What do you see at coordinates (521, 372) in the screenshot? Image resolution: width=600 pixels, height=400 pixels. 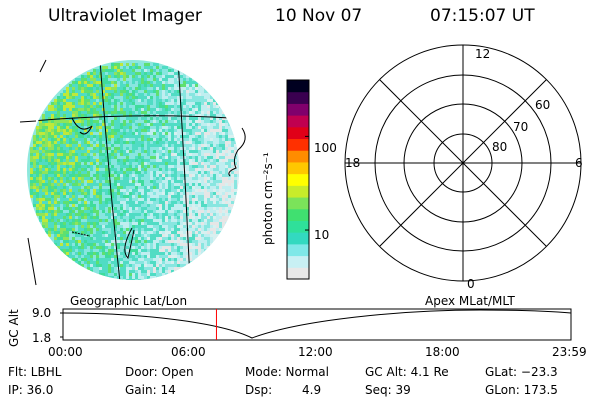 I see `glat-status: GLat: −23.3` at bounding box center [521, 372].